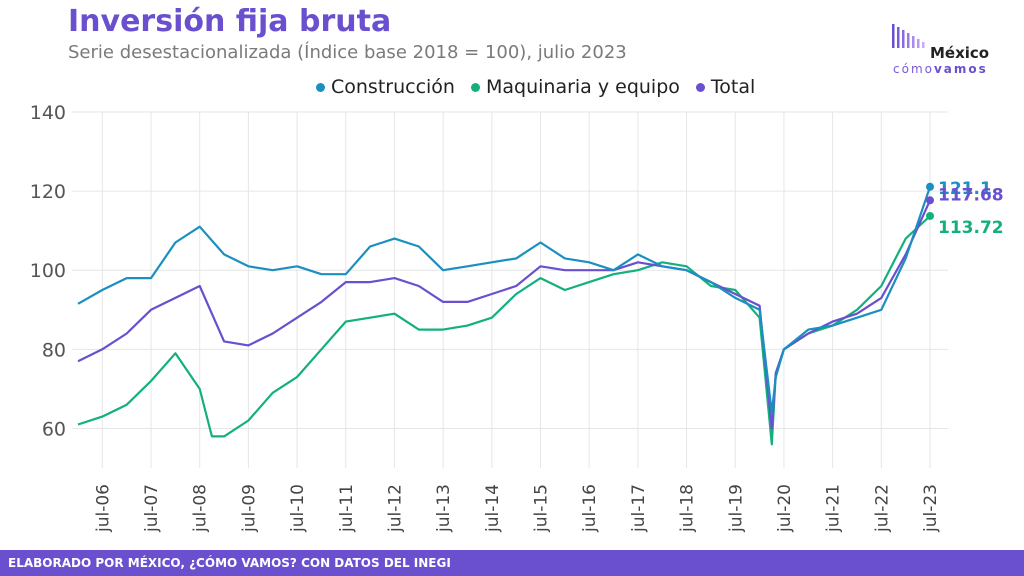  I want to click on logo: México cómovamos, so click(950, 52).